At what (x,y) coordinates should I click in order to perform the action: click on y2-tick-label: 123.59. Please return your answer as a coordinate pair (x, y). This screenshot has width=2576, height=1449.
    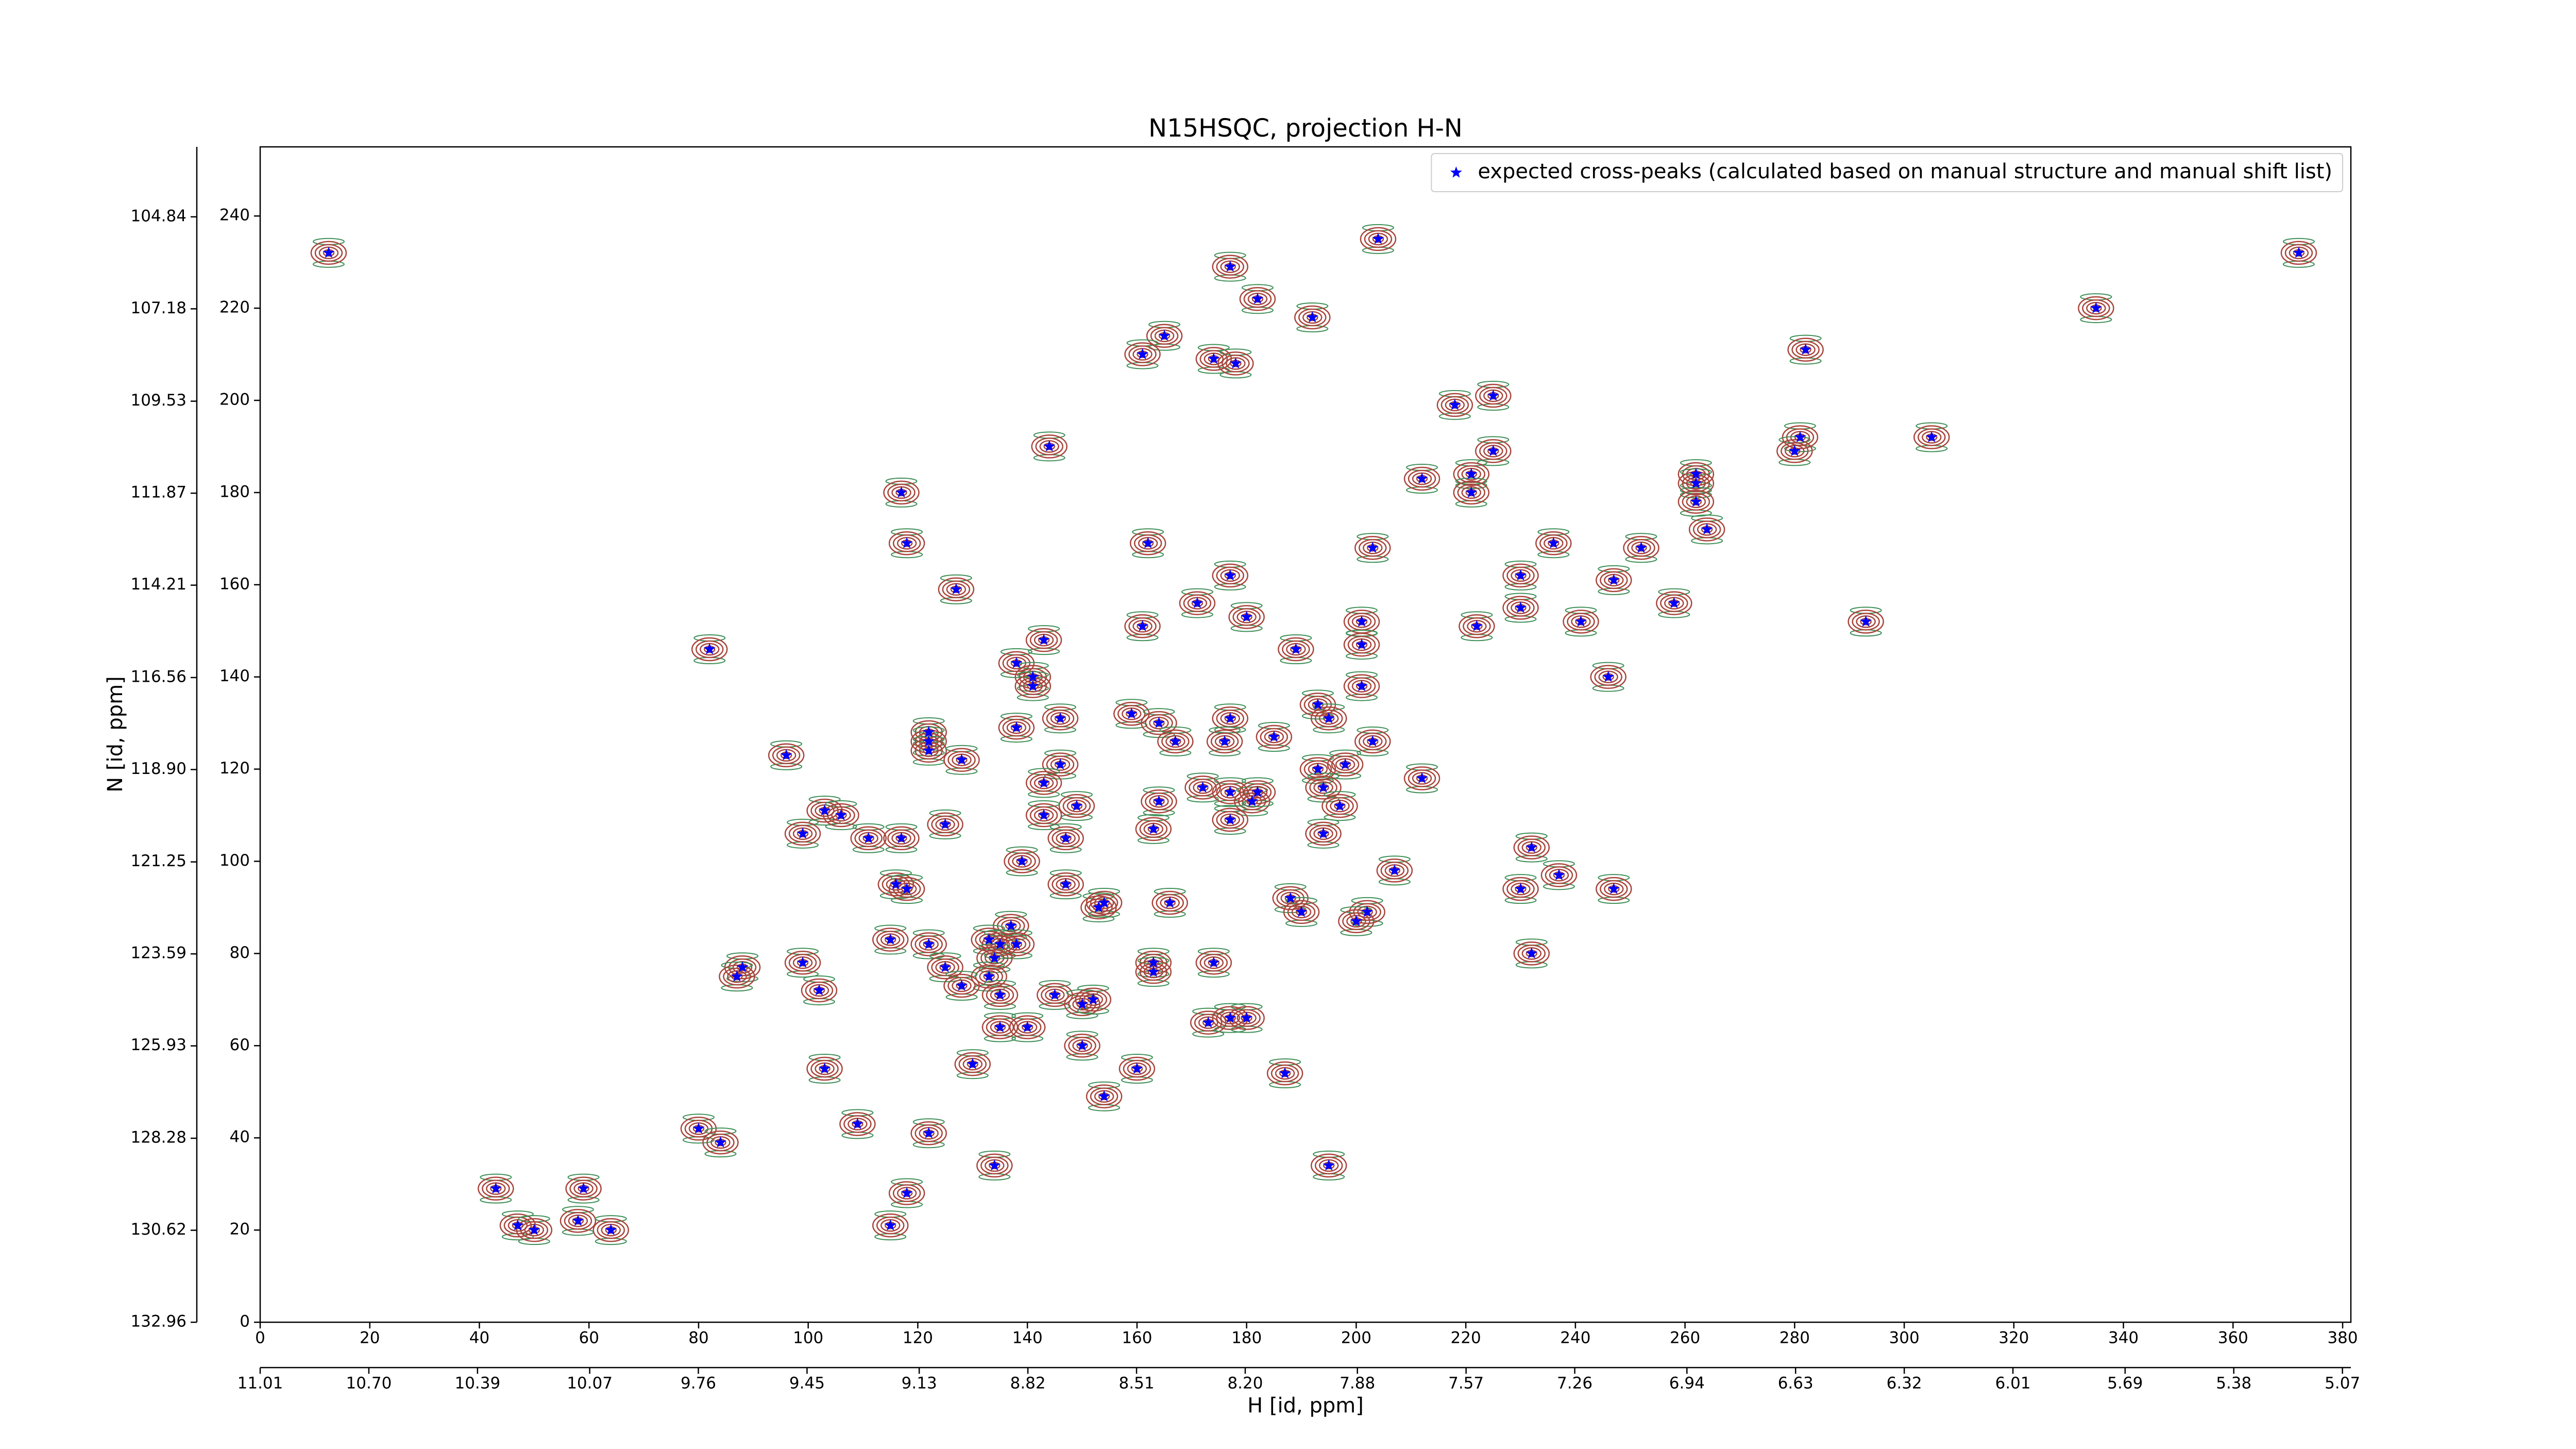
    Looking at the image, I should click on (159, 953).